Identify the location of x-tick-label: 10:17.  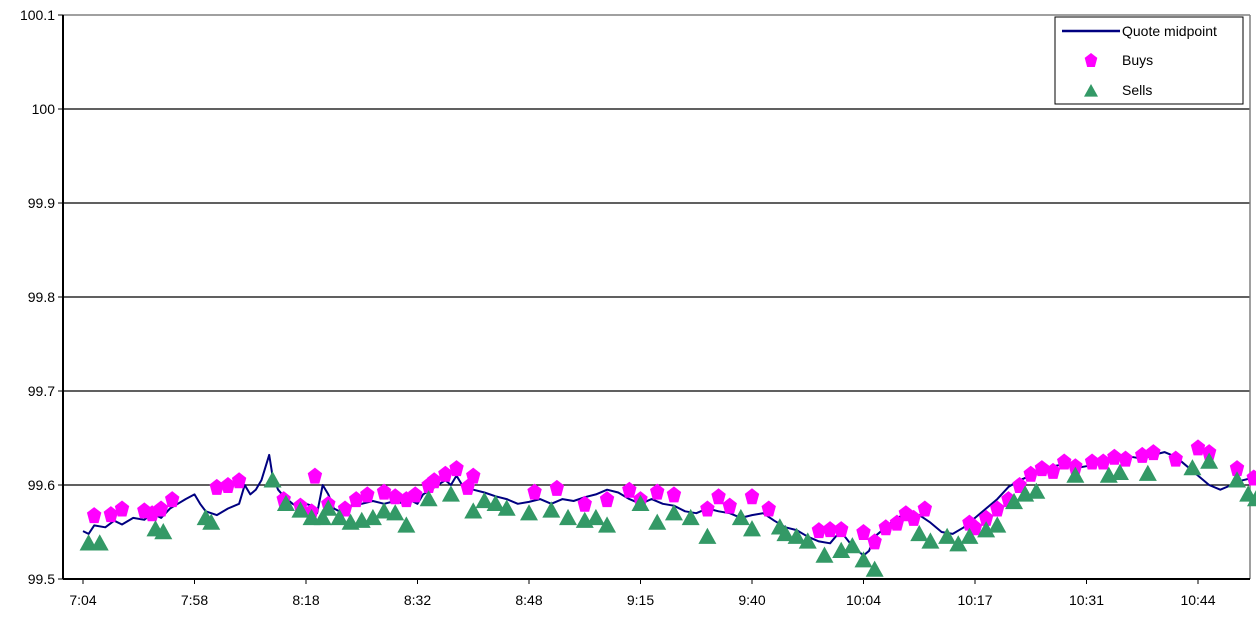
(974, 600).